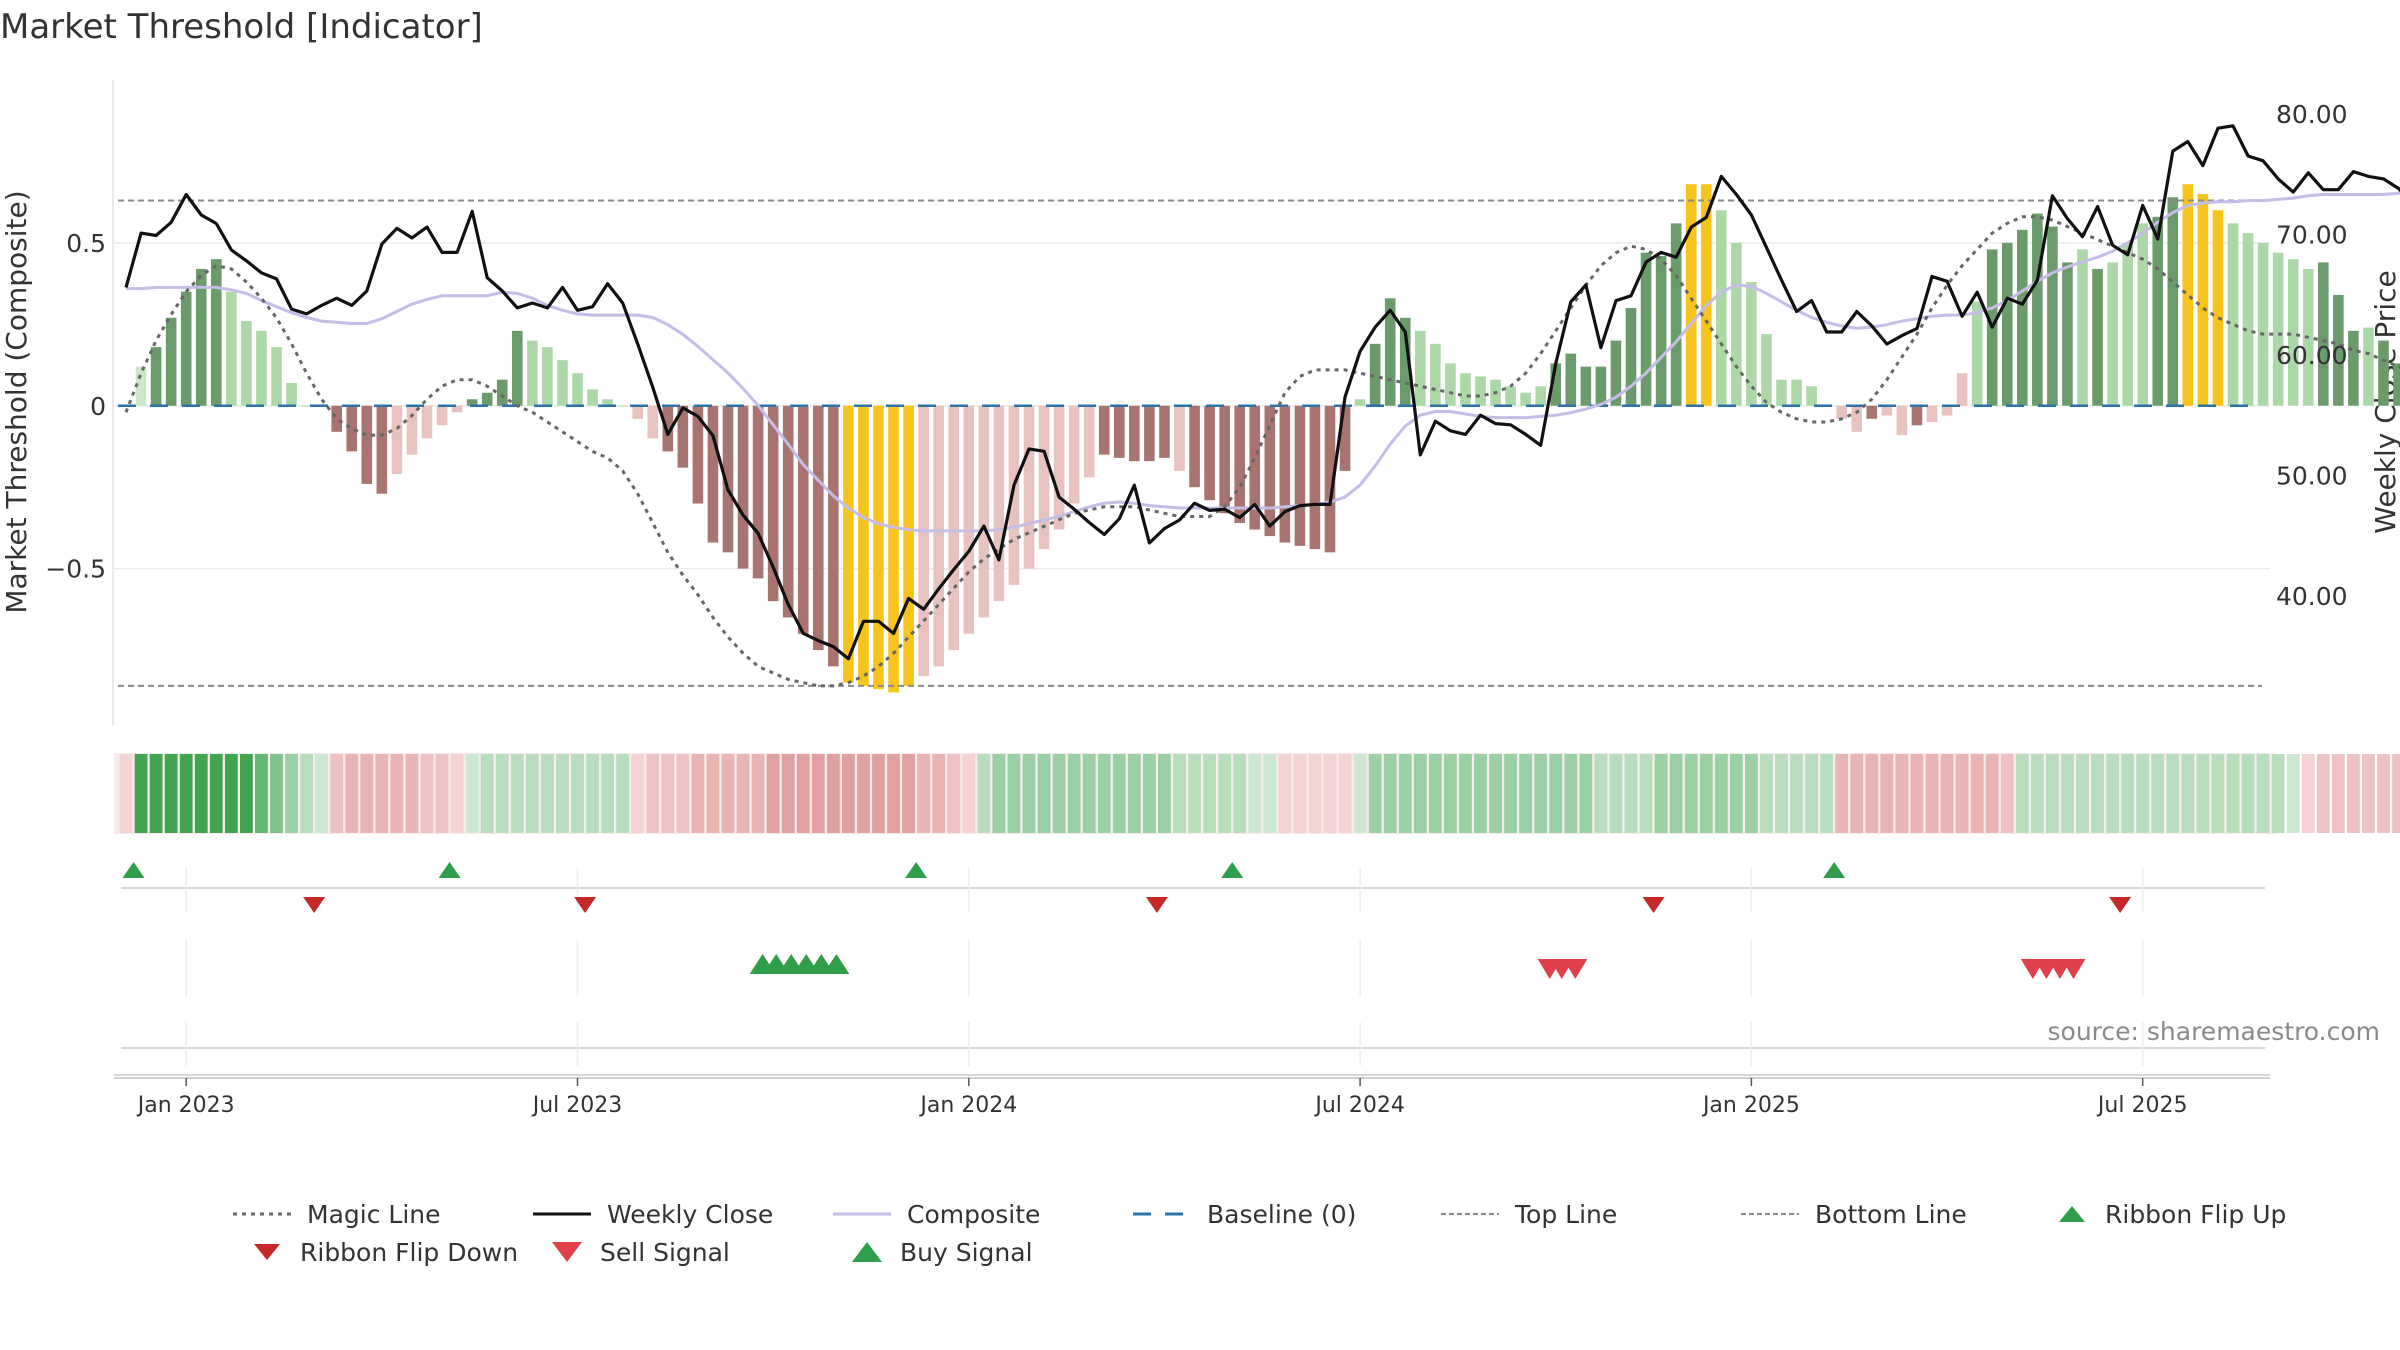 This screenshot has height=1350, width=2400. What do you see at coordinates (577, 1105) in the screenshot?
I see `x-tick-label: Jul 2023` at bounding box center [577, 1105].